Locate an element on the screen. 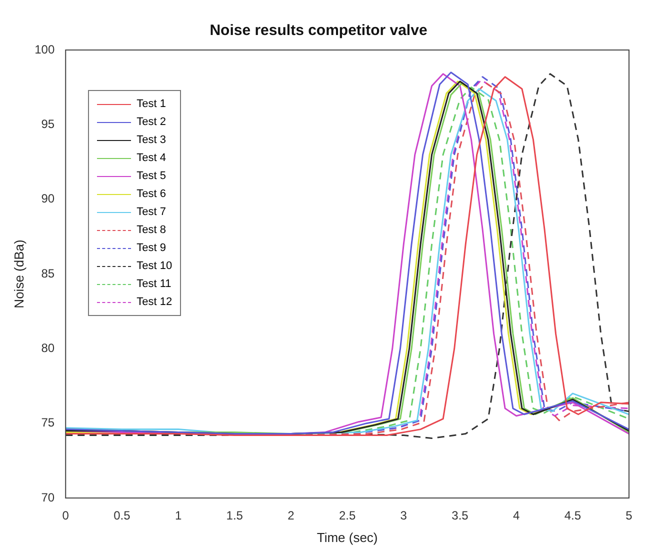 The image size is (651, 558). x-tick-label: 2.5 is located at coordinates (347, 515).